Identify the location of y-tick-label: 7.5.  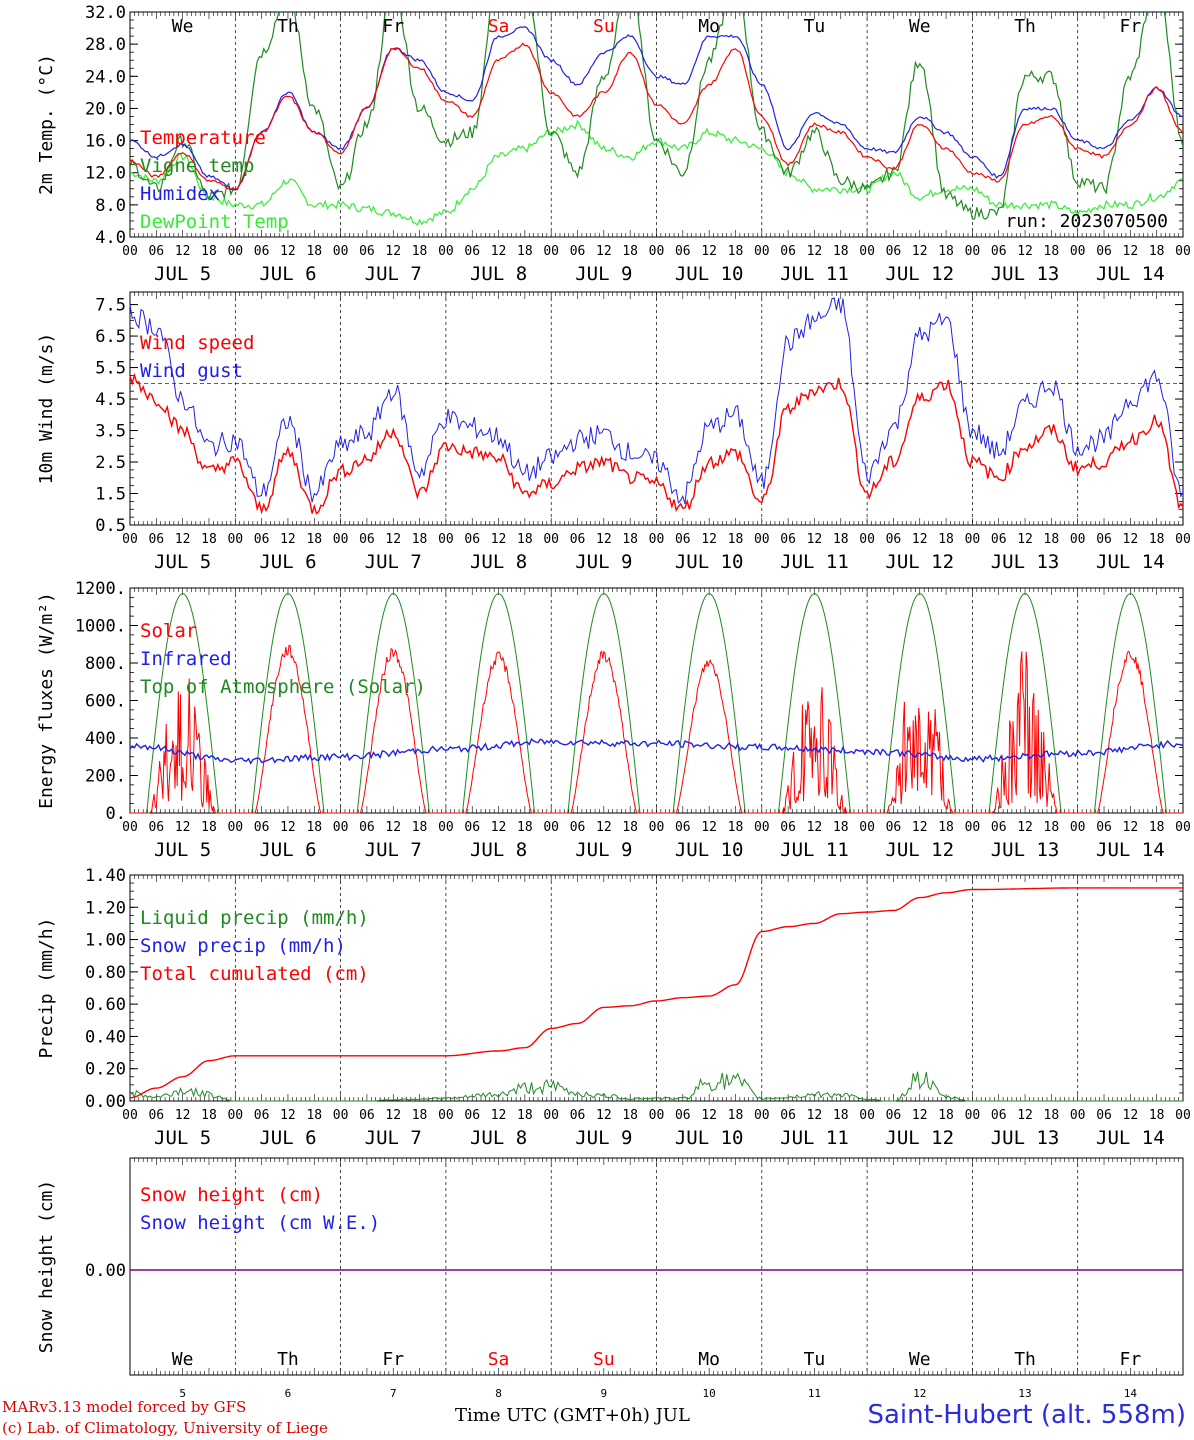
(110, 306).